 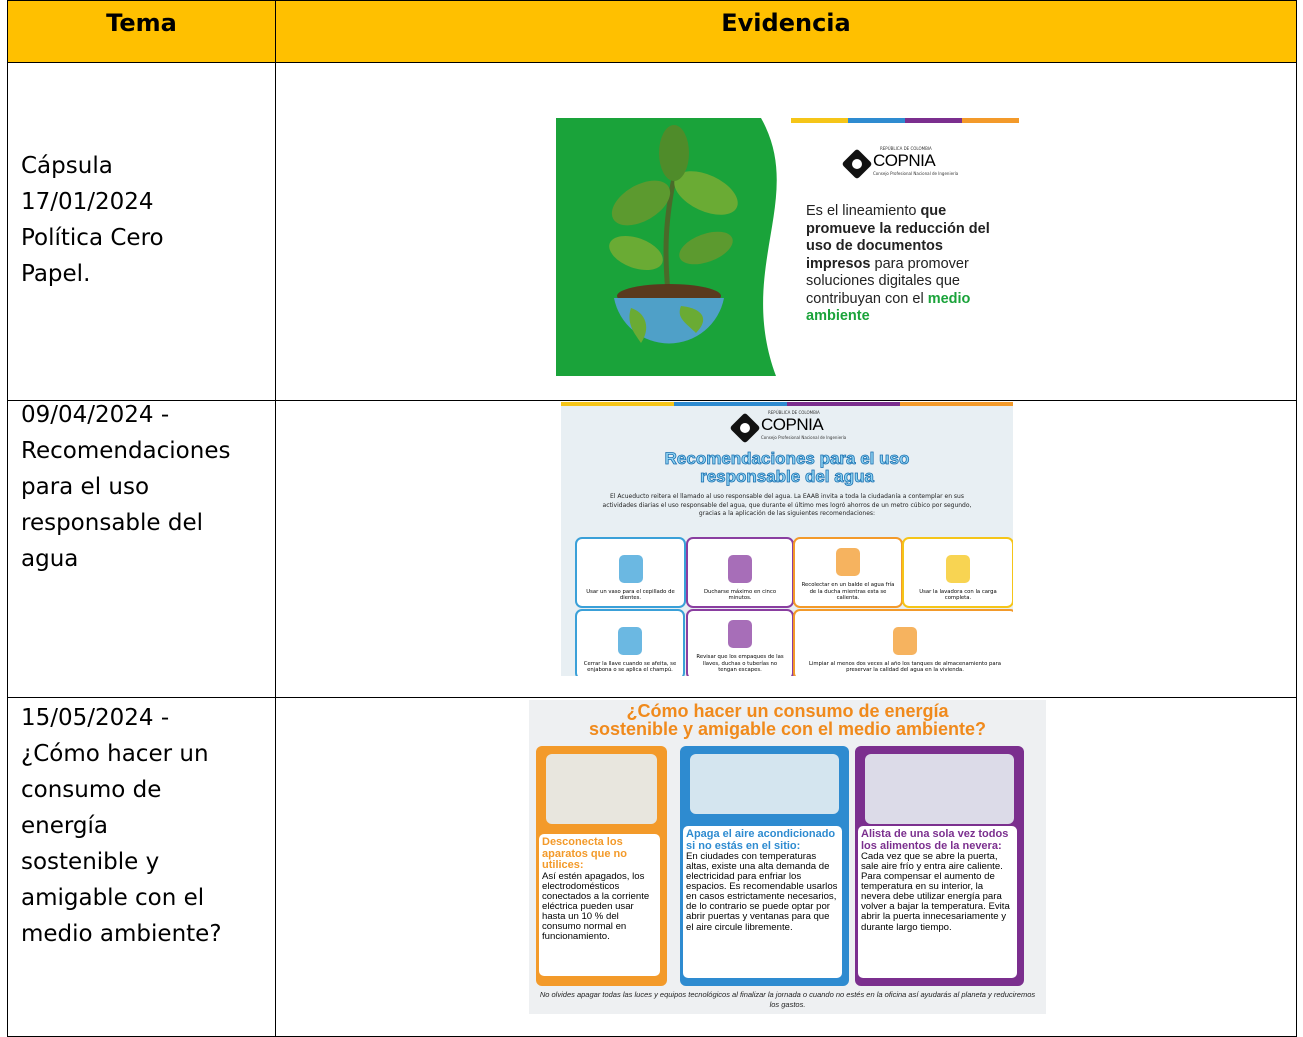 I want to click on recommendation-card: Ducharse máximo en cinco minutos., so click(x=740, y=572).